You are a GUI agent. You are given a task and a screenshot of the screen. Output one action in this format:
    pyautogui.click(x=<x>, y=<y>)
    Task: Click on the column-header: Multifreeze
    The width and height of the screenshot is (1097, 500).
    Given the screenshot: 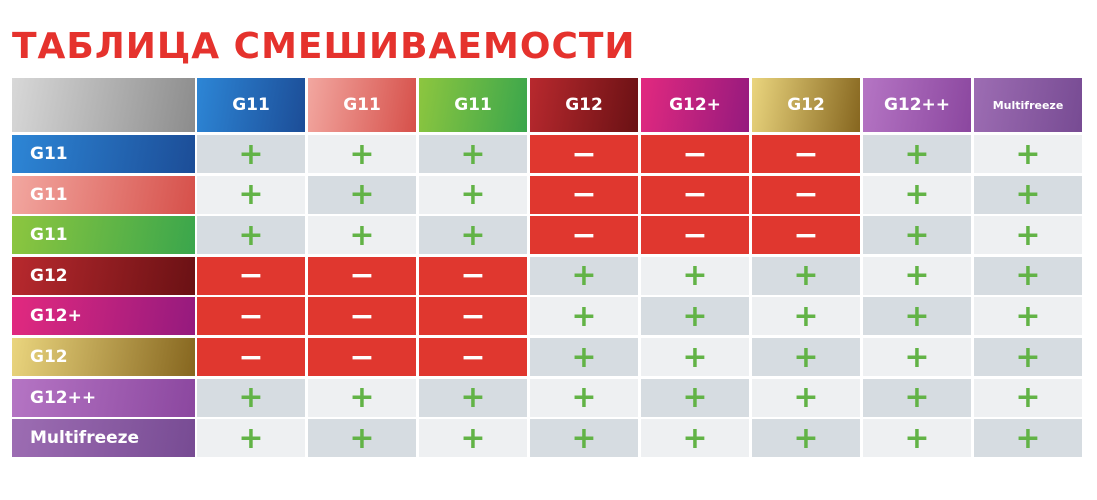 What is the action you would take?
    pyautogui.click(x=1028, y=105)
    